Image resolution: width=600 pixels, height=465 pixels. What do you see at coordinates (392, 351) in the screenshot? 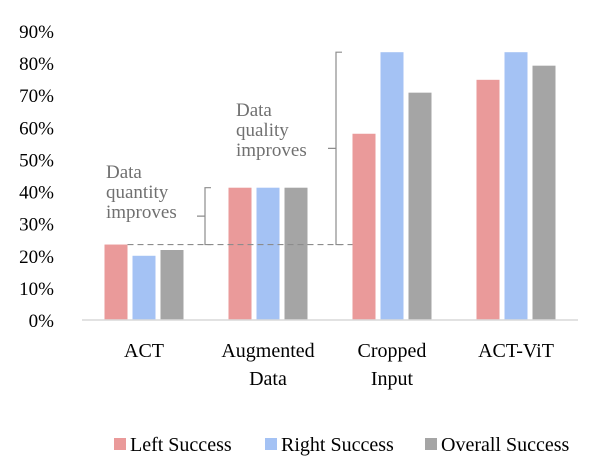
I see `category-label: Cropped` at bounding box center [392, 351].